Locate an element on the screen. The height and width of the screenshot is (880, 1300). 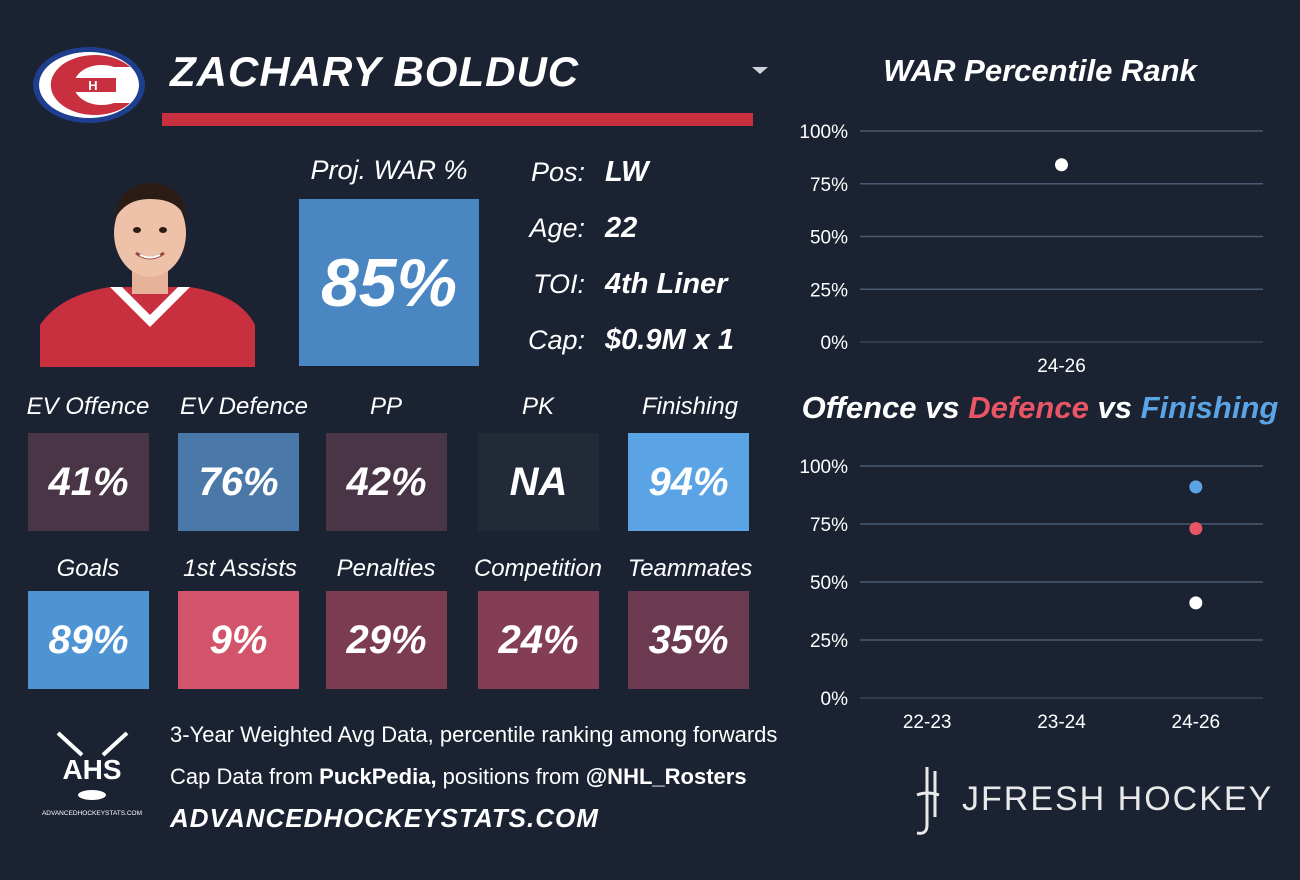
chart2-y-tick: 0% is located at coordinates (835, 699).